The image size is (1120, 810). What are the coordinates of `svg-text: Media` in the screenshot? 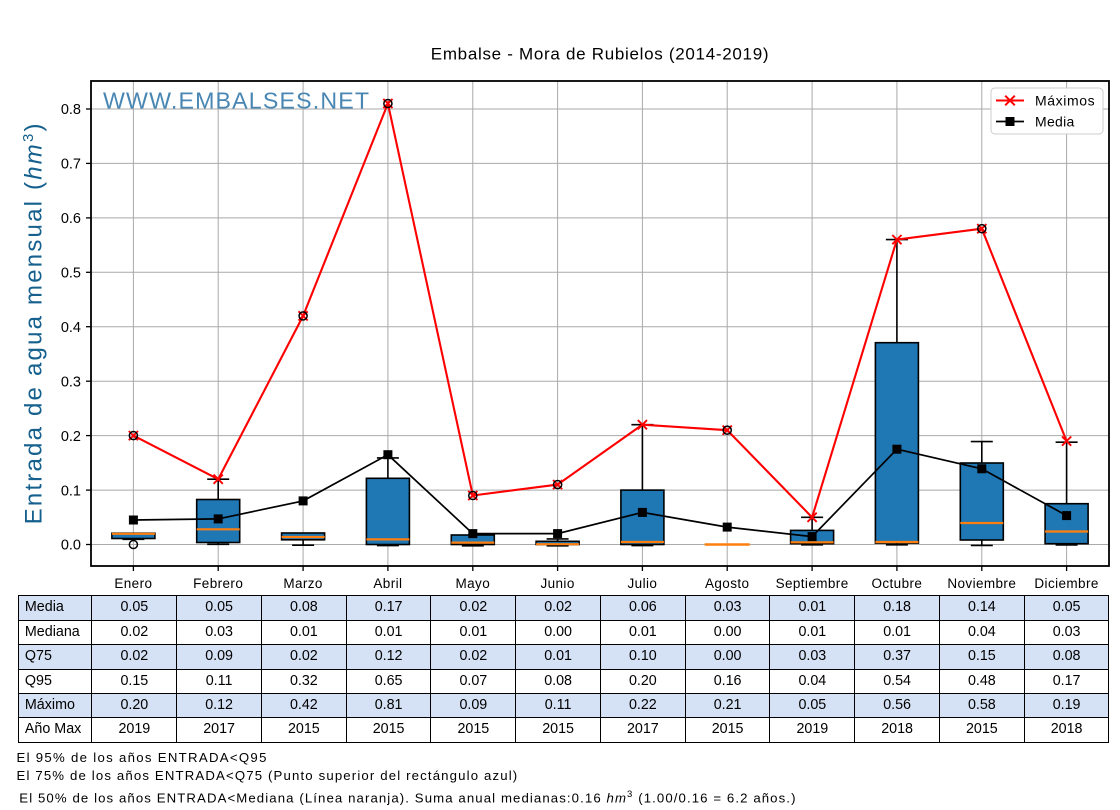 It's located at (1055, 122).